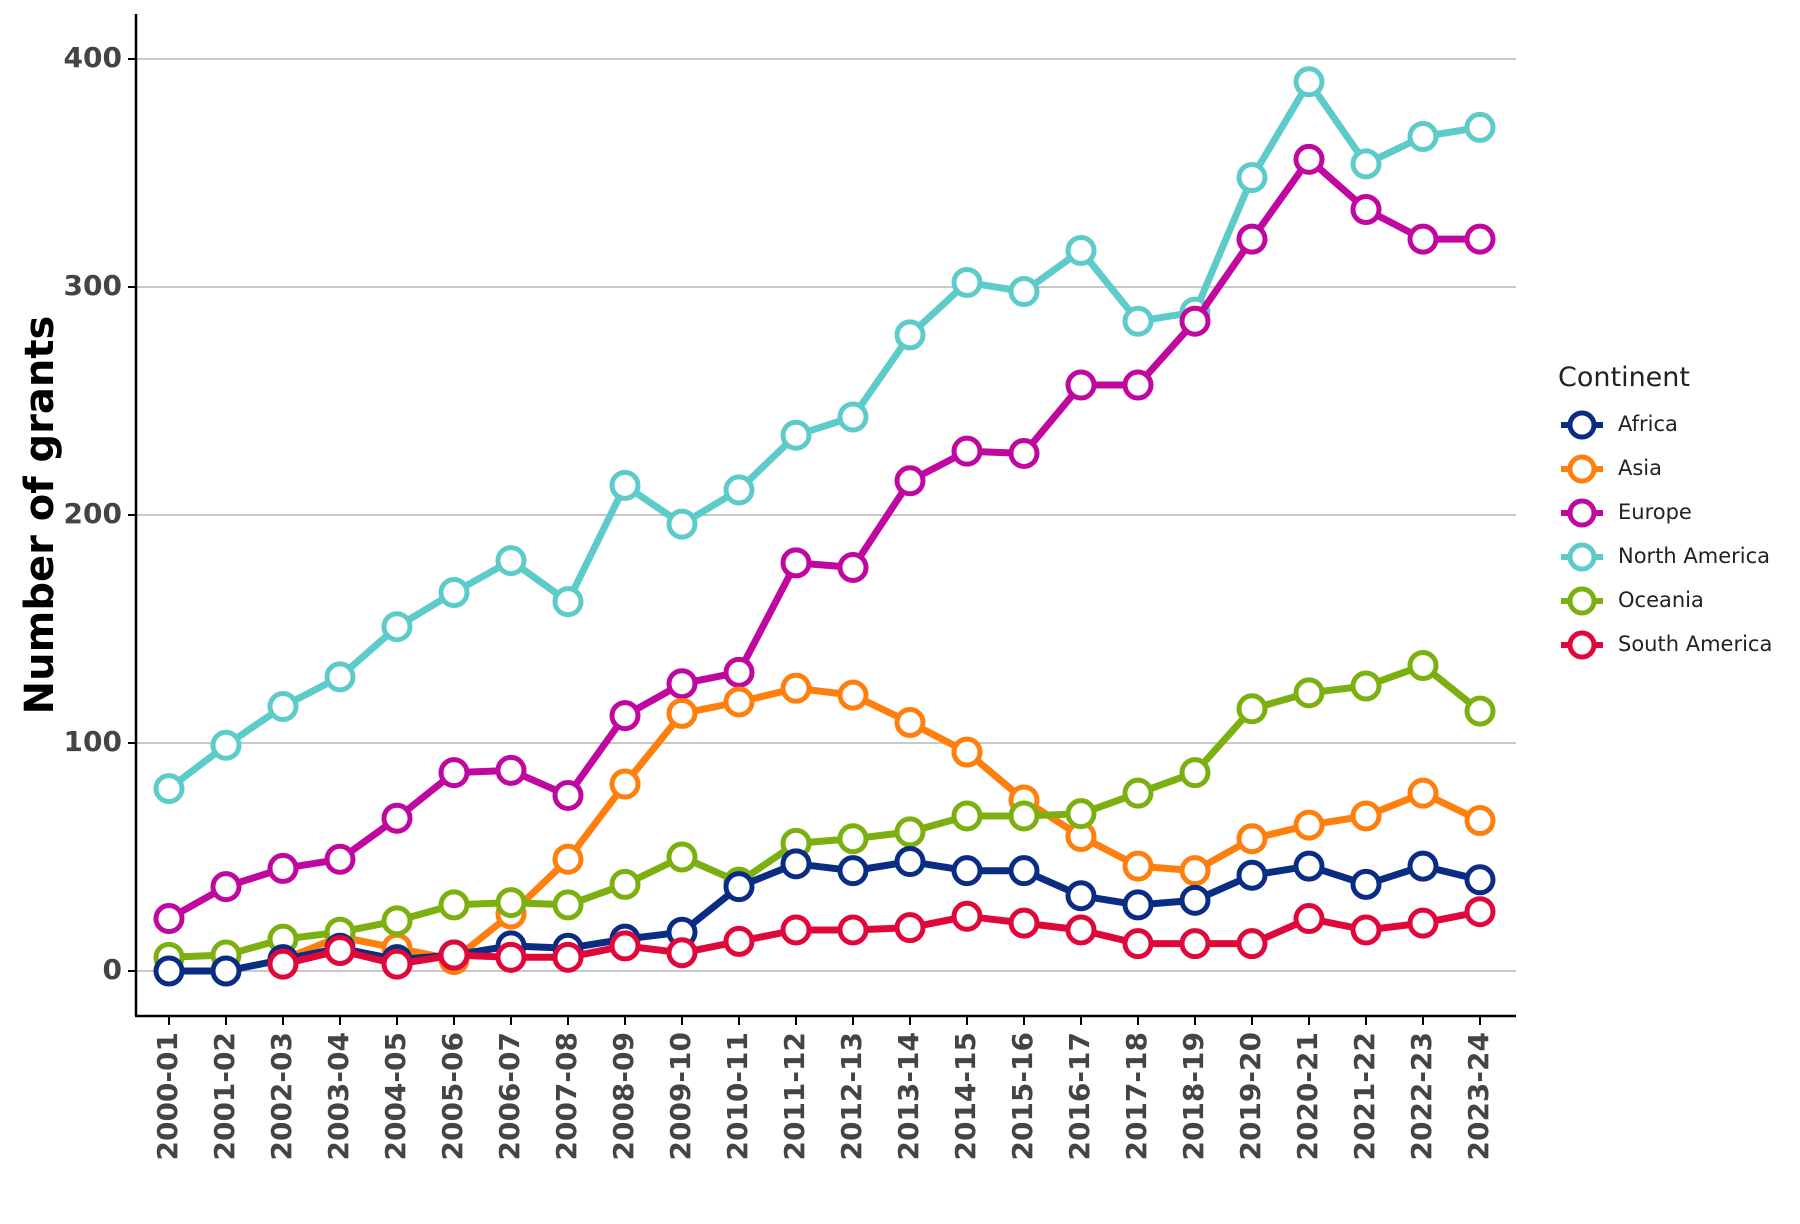  I want to click on x-tick-label: 2023-24, so click(1478, 1096).